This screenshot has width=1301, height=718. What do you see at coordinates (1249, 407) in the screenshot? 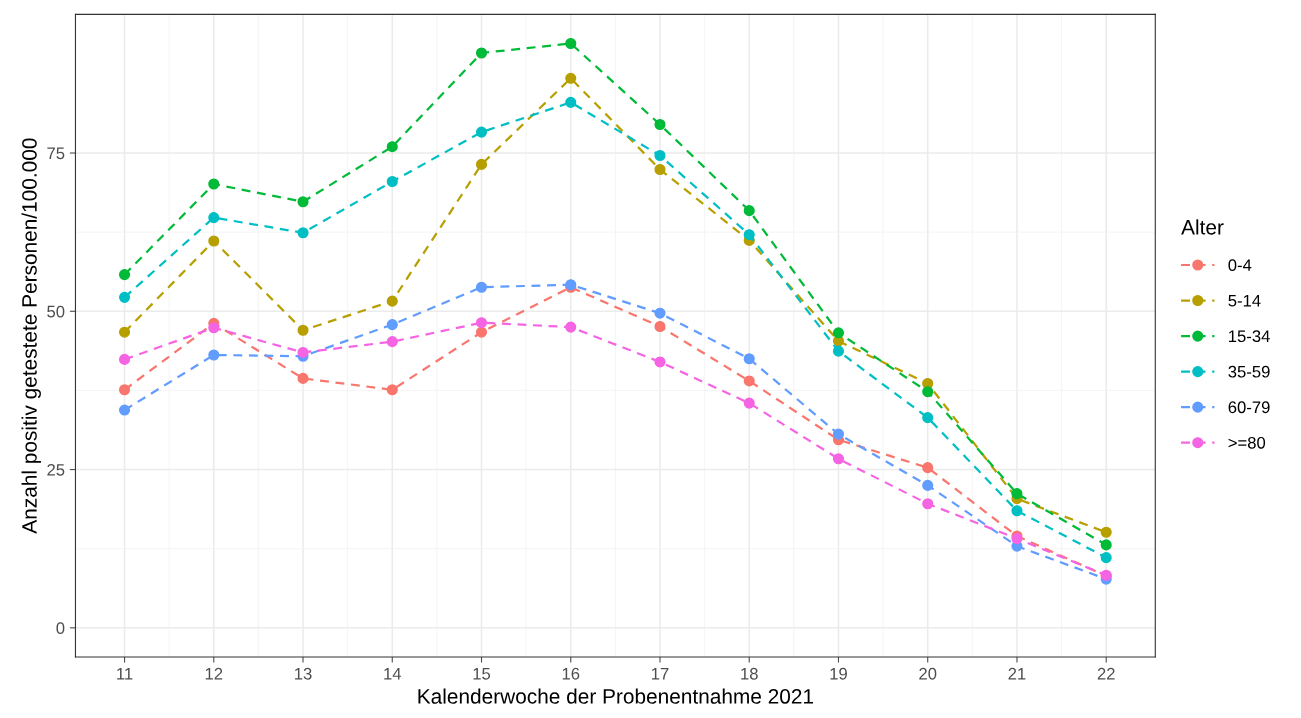
I see `legend-label: 60-79` at bounding box center [1249, 407].